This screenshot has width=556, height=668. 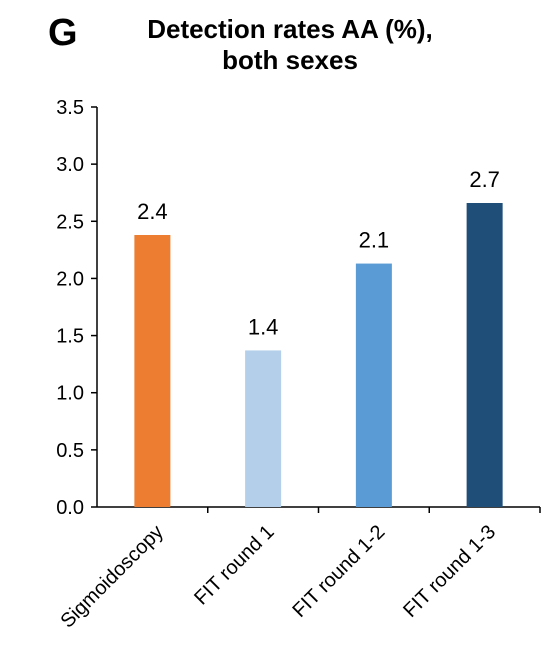 I want to click on y-tick-label: 0.5, so click(x=70, y=451).